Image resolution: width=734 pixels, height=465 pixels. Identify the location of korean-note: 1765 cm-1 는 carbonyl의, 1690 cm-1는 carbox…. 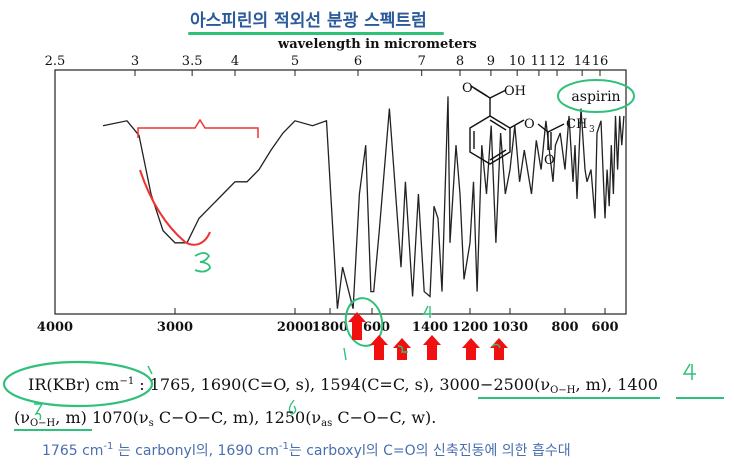
(306, 450).